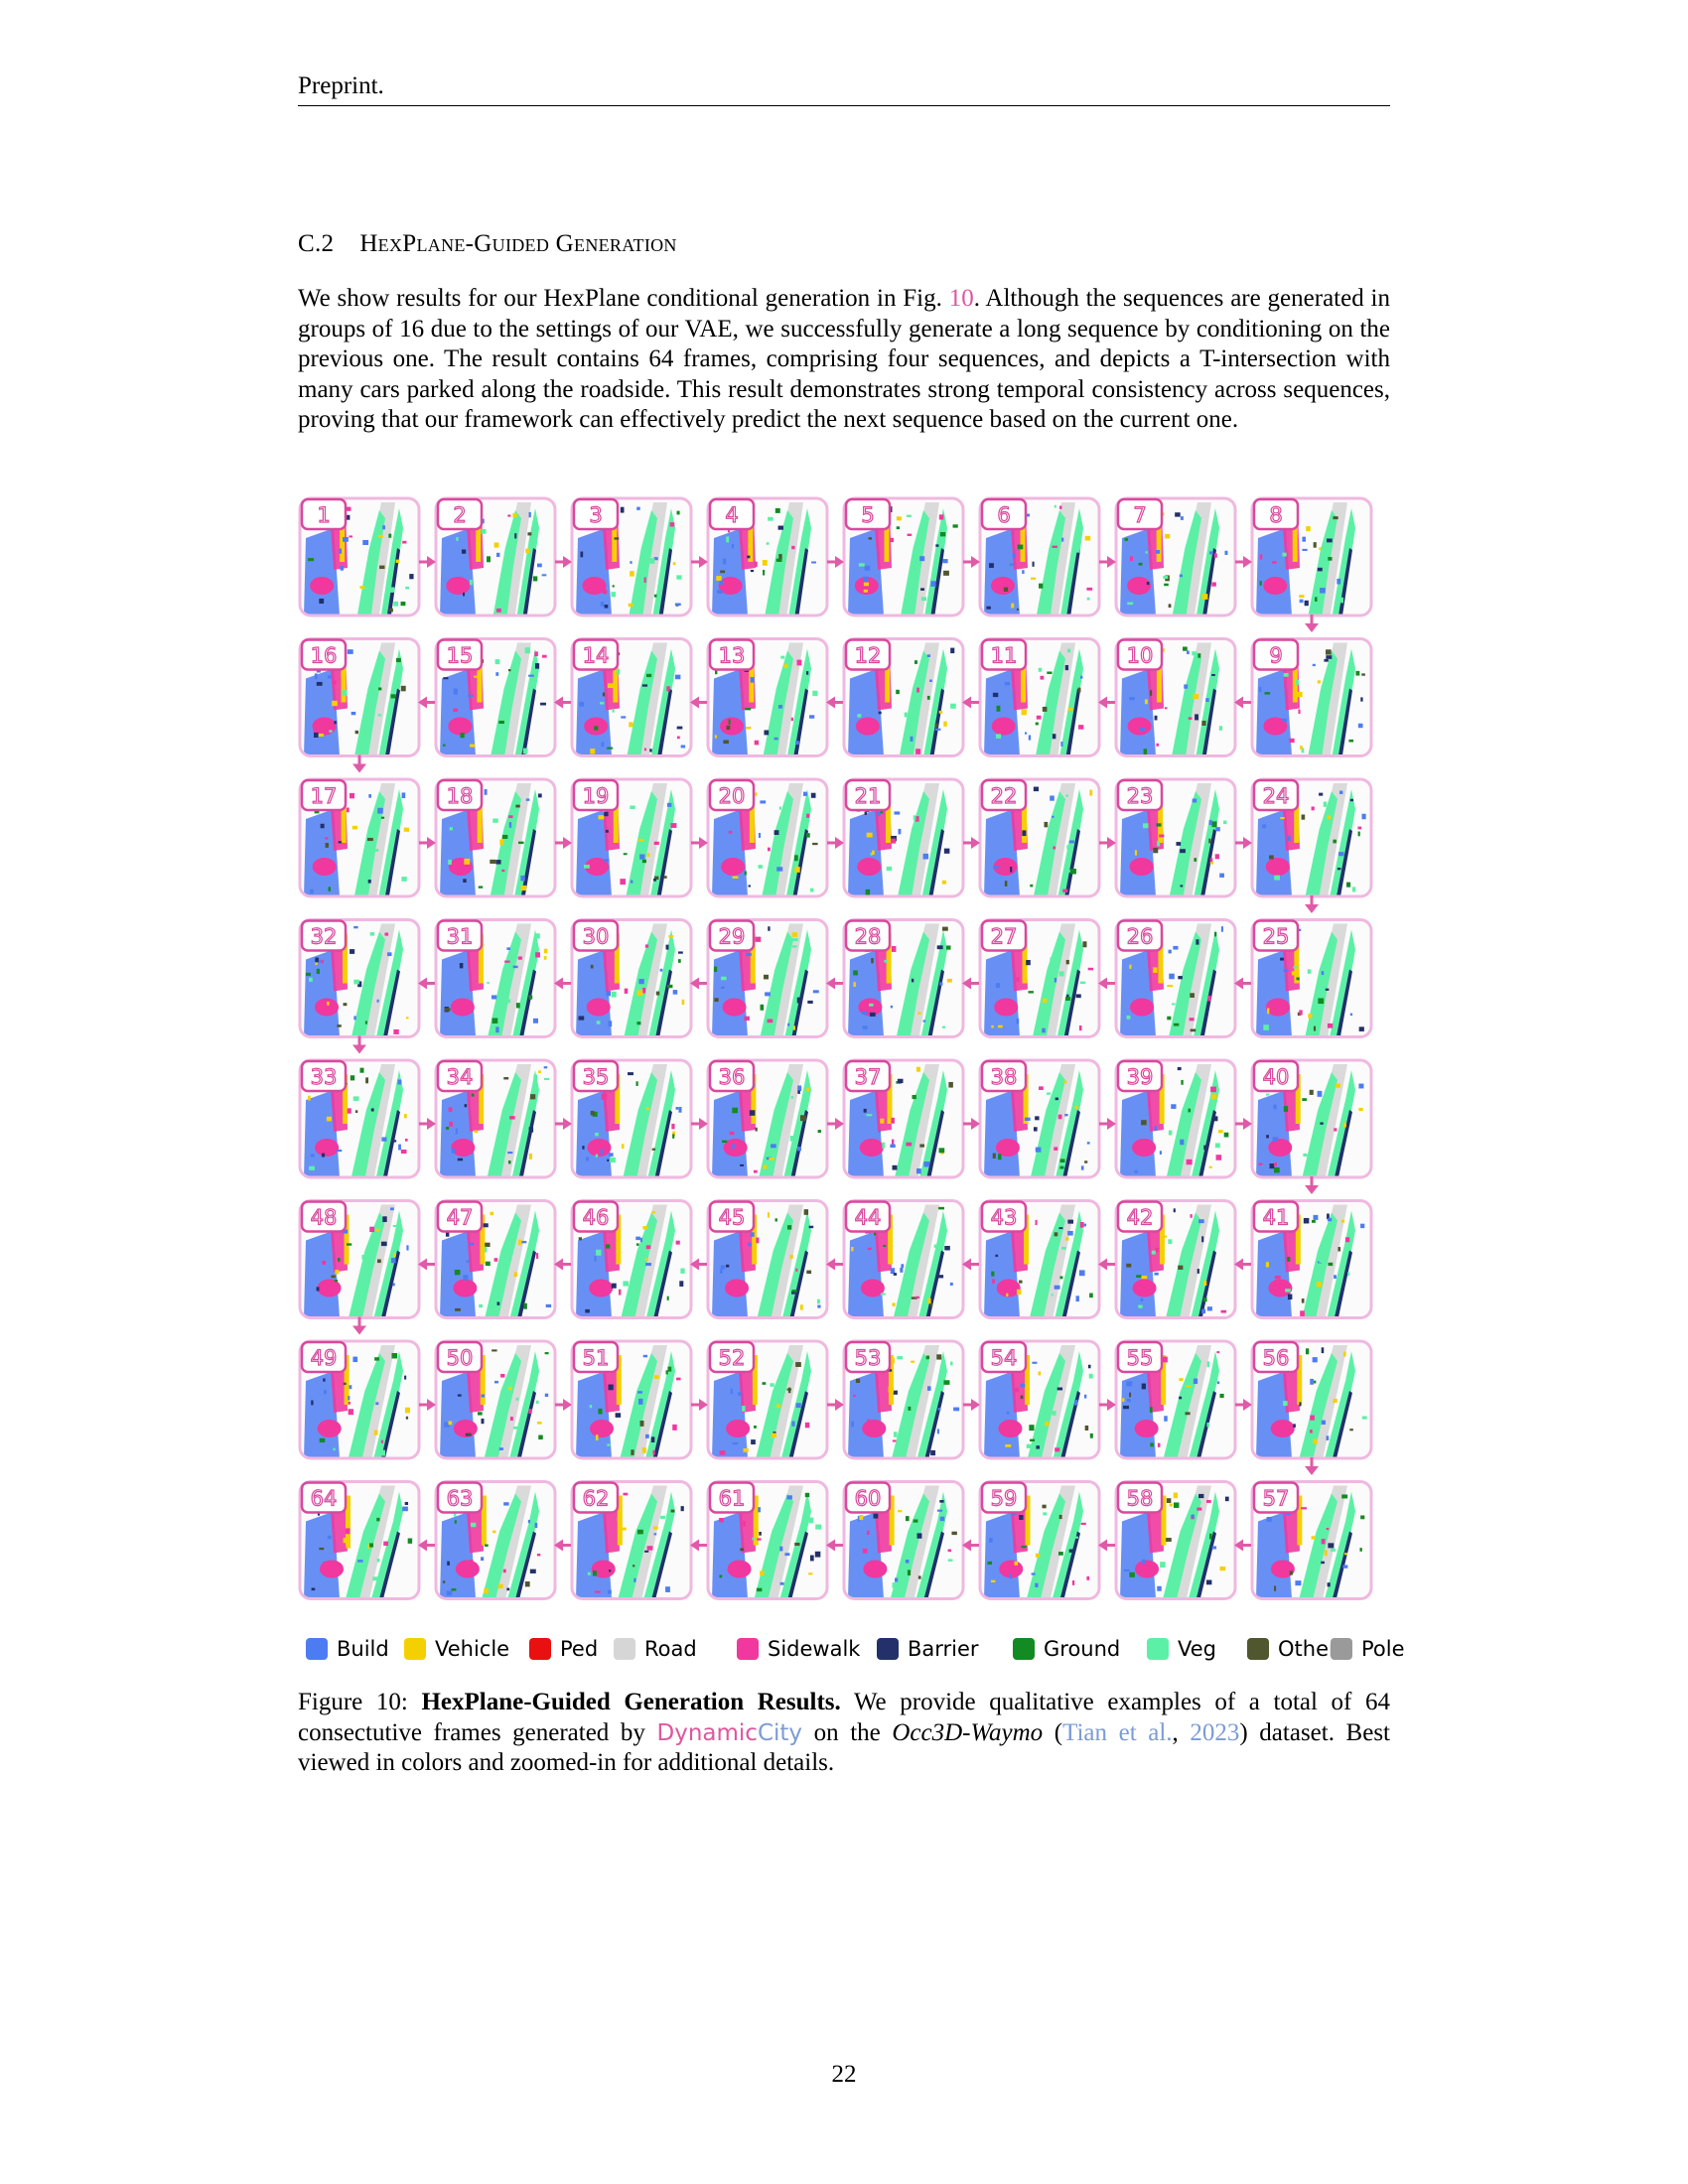 The image size is (1688, 2184). I want to click on legend-item-build: Build, so click(347, 1649).